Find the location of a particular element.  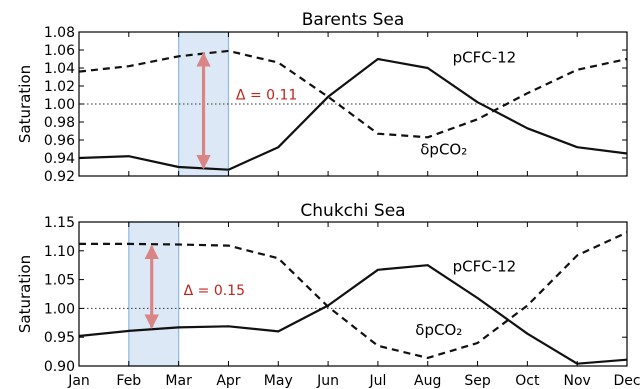

y-tick-label: 1.08 is located at coordinates (59, 33).